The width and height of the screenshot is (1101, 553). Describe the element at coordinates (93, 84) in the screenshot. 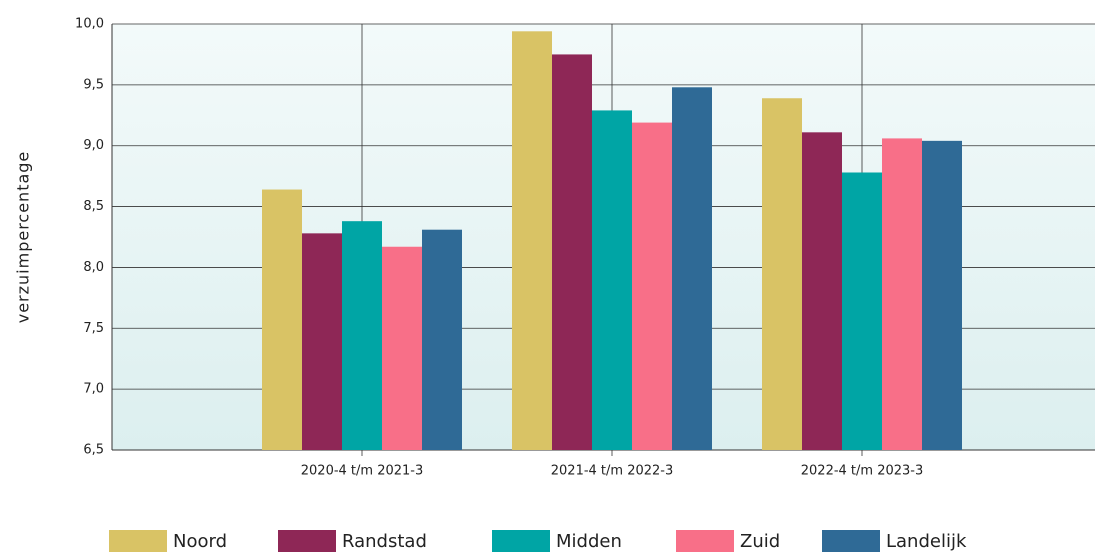

I see `y-tick-label: 9,5` at that location.